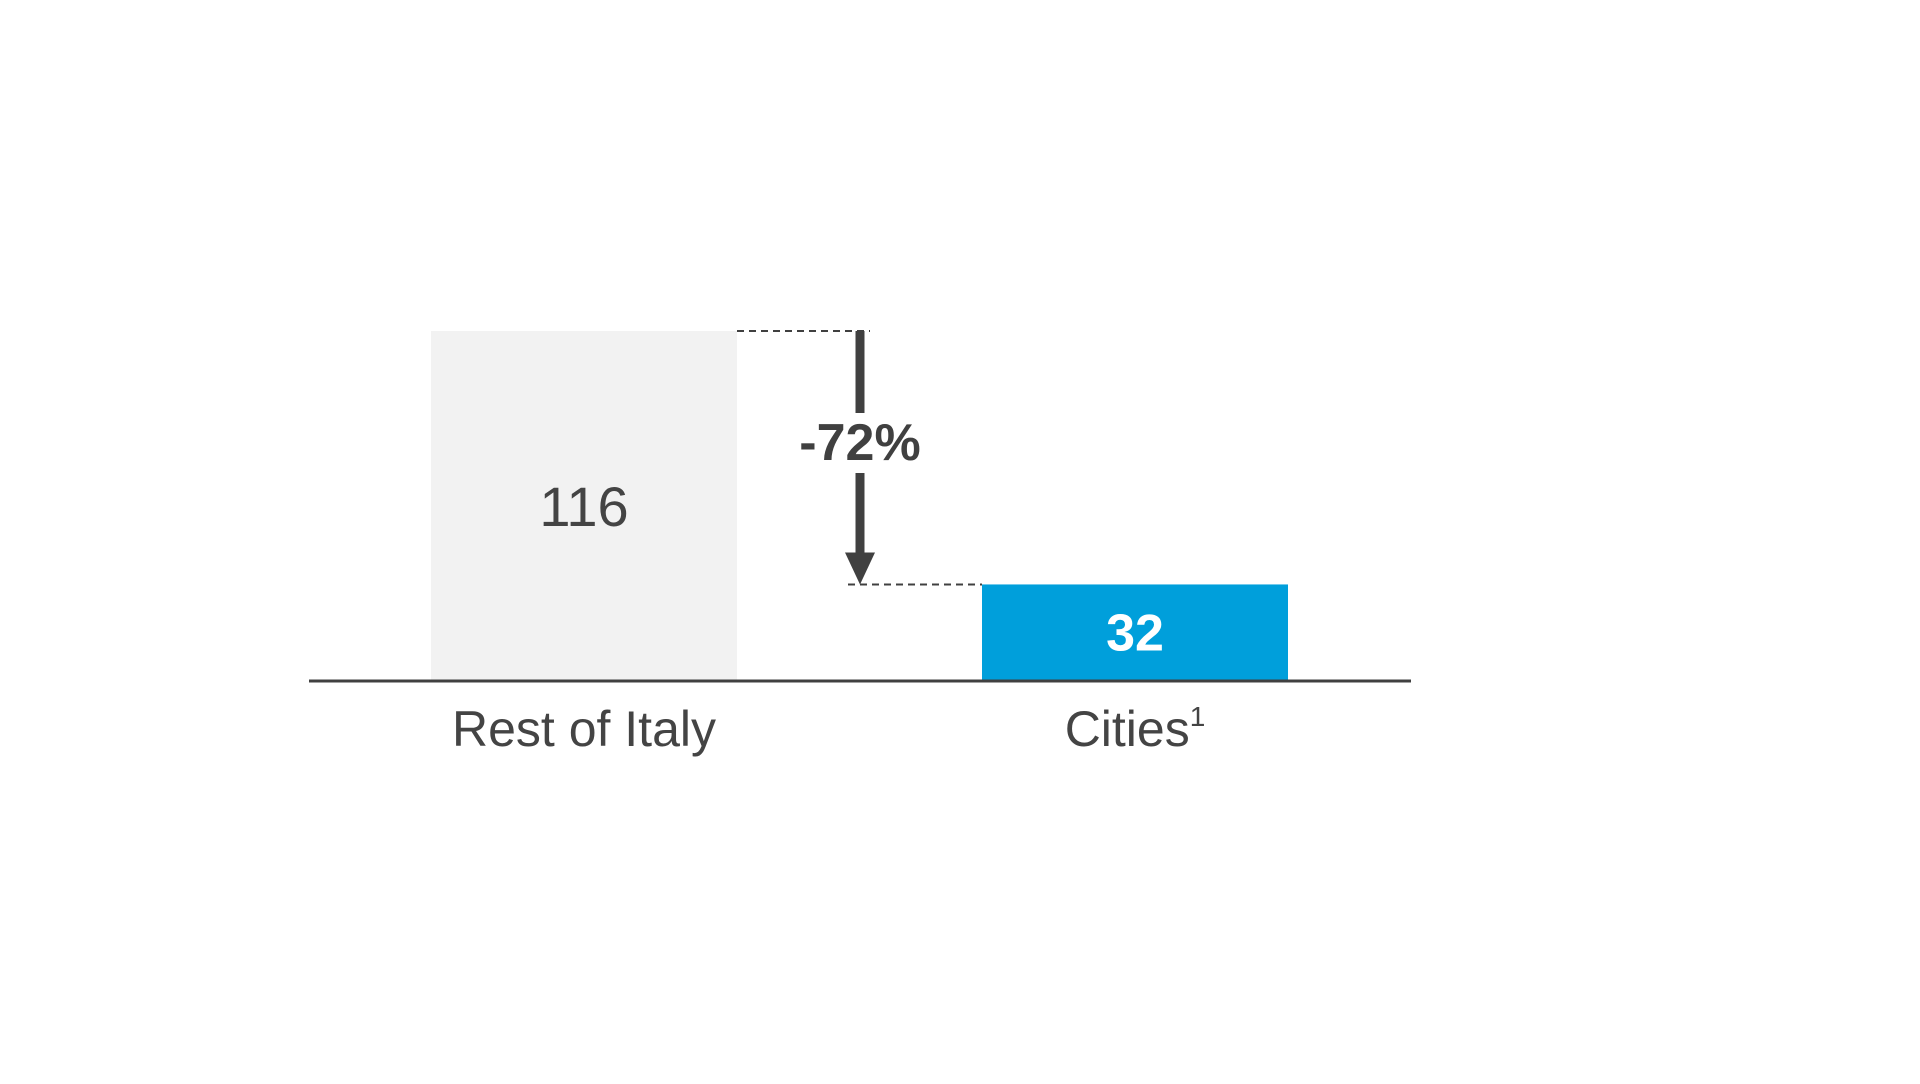 The width and height of the screenshot is (1920, 1084). I want to click on category-label: Cities1, so click(1135, 729).